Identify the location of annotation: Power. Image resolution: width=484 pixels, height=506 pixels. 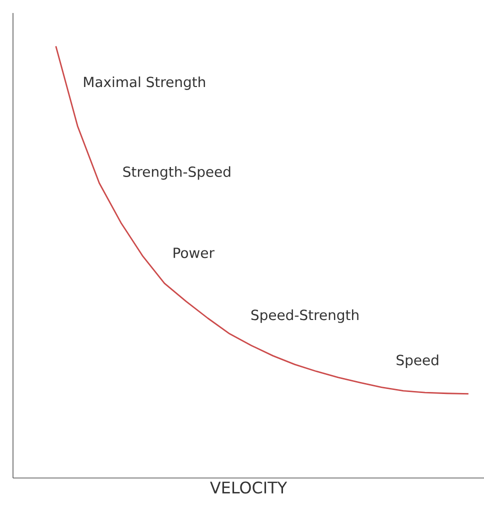
(194, 253).